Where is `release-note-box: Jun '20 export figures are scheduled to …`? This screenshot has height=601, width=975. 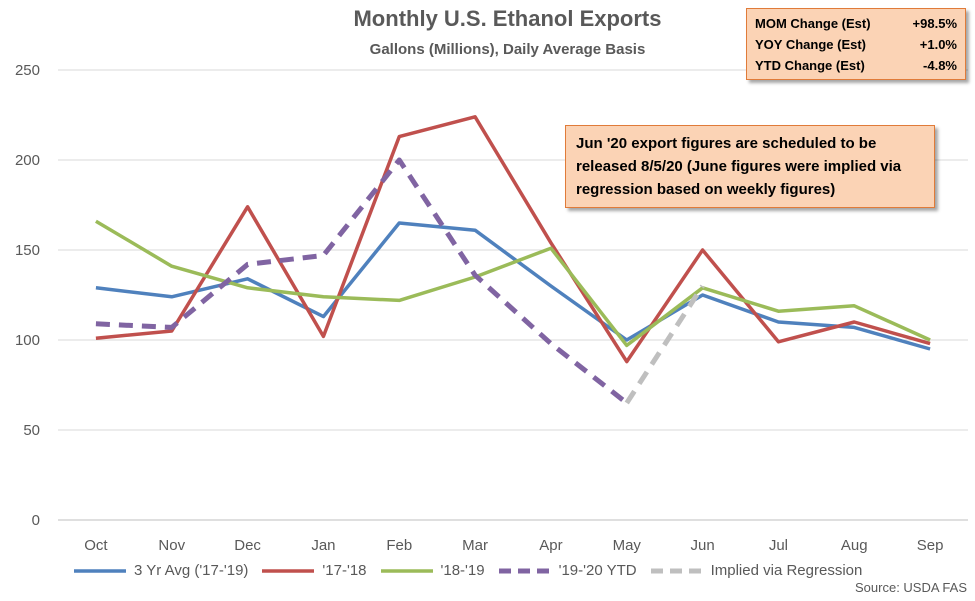 release-note-box: Jun '20 export figures are scheduled to … is located at coordinates (750, 166).